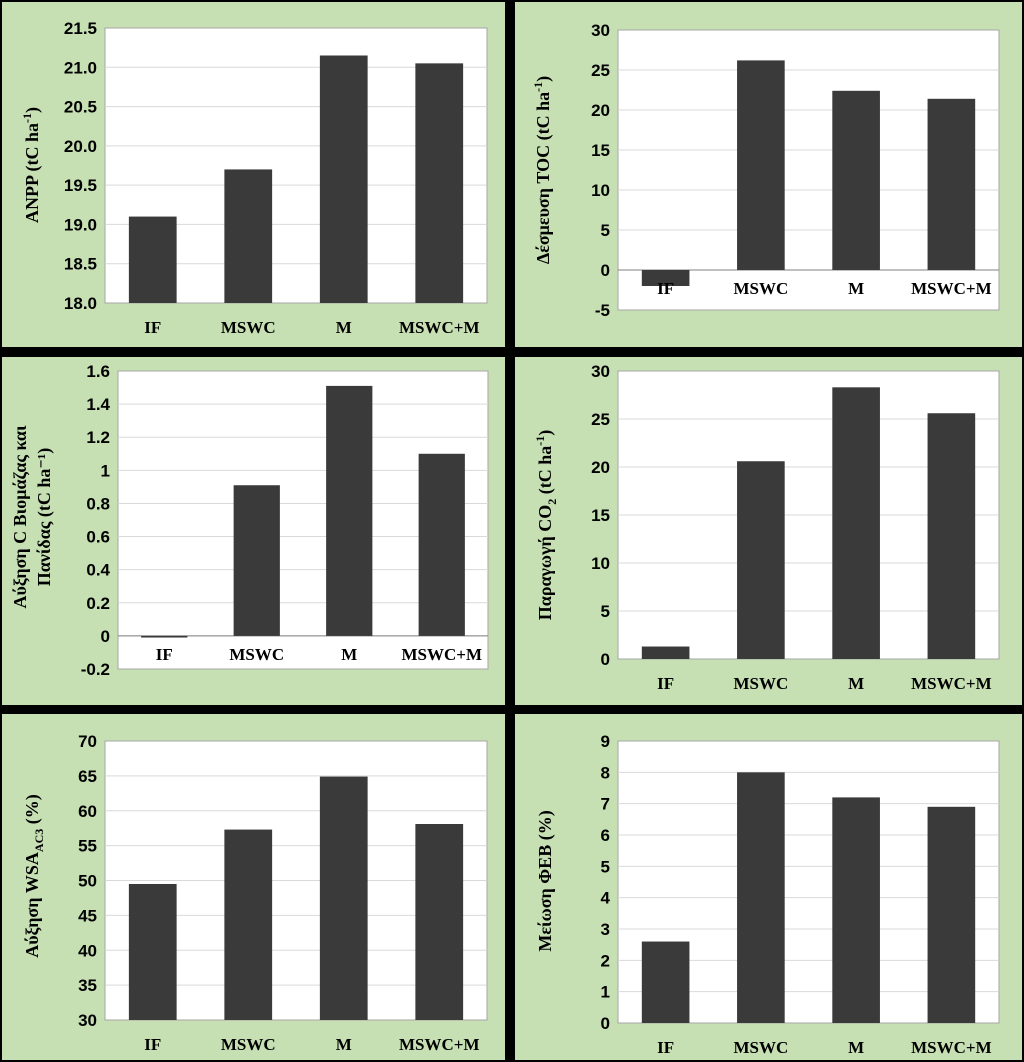 This screenshot has height=1062, width=1024. I want to click on y-tick-label: 4, so click(606, 898).